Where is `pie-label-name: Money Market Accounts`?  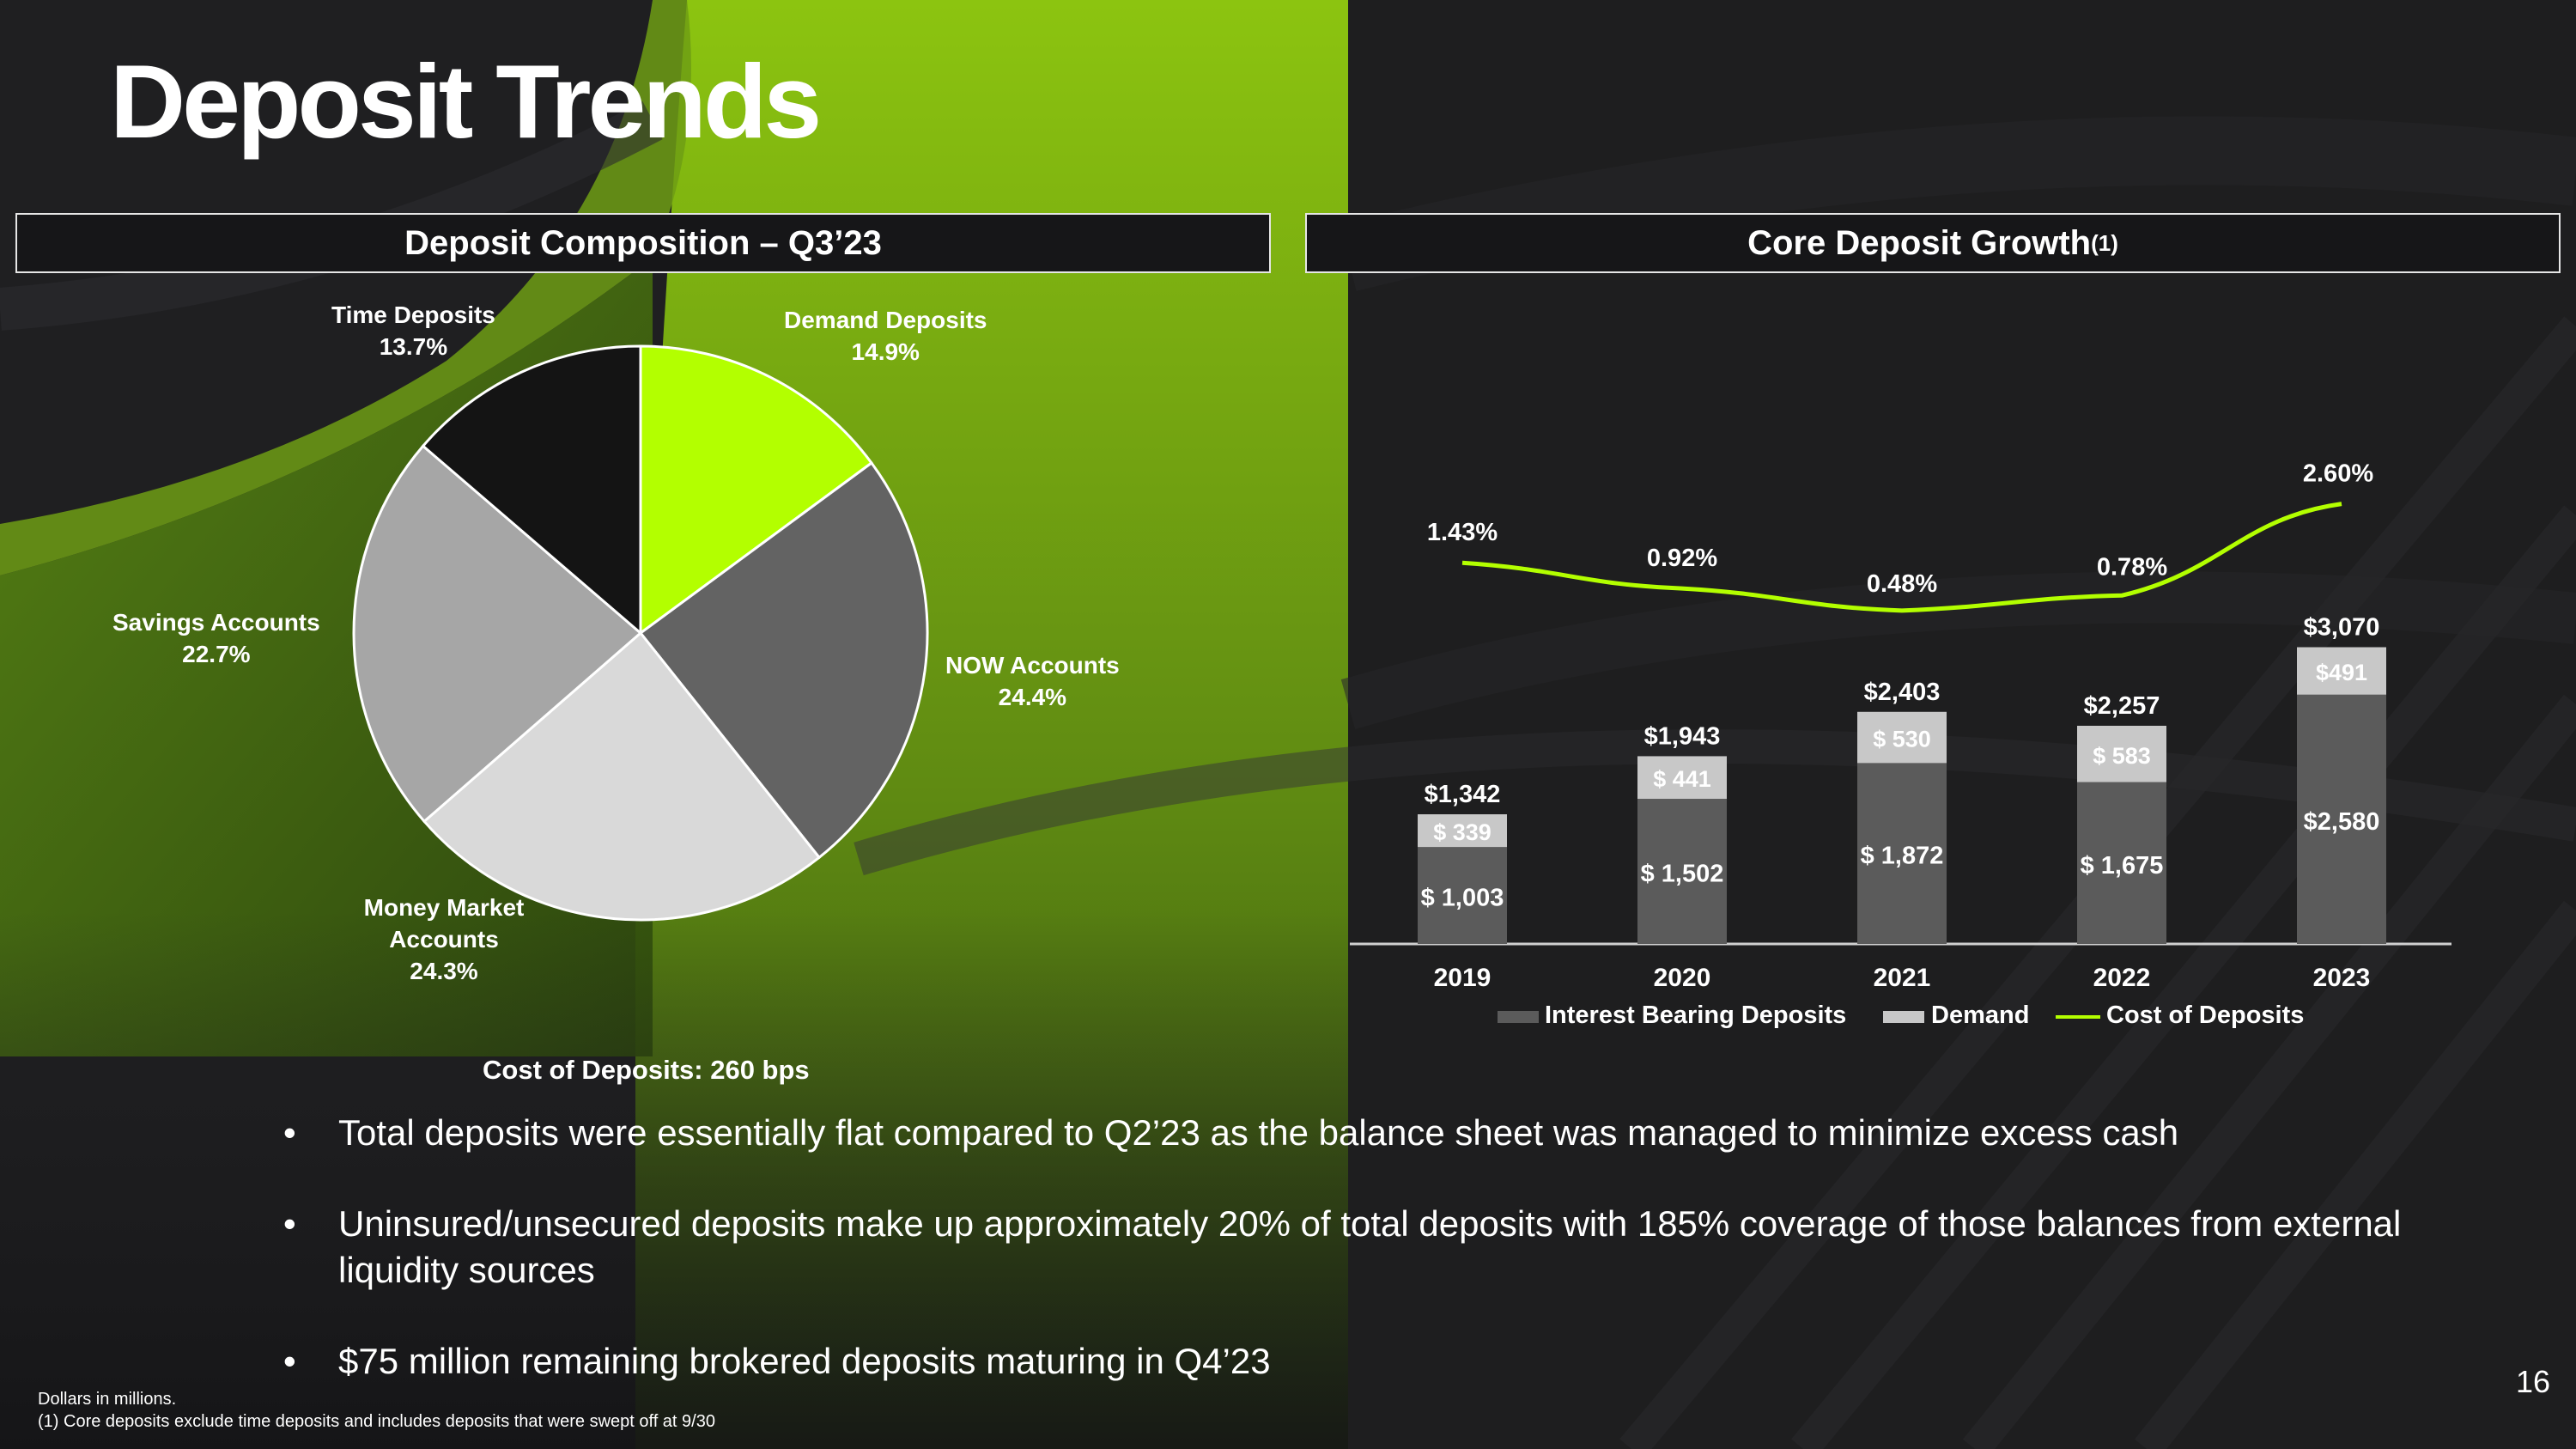 pie-label-name: Money Market Accounts is located at coordinates (444, 924).